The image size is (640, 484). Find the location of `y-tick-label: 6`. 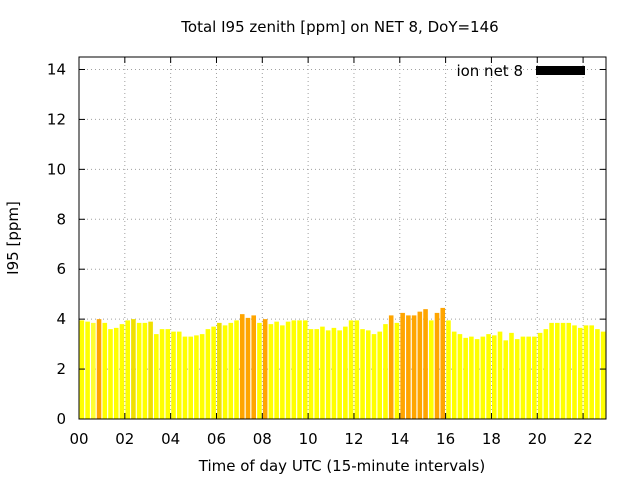

y-tick-label: 6 is located at coordinates (61, 269).